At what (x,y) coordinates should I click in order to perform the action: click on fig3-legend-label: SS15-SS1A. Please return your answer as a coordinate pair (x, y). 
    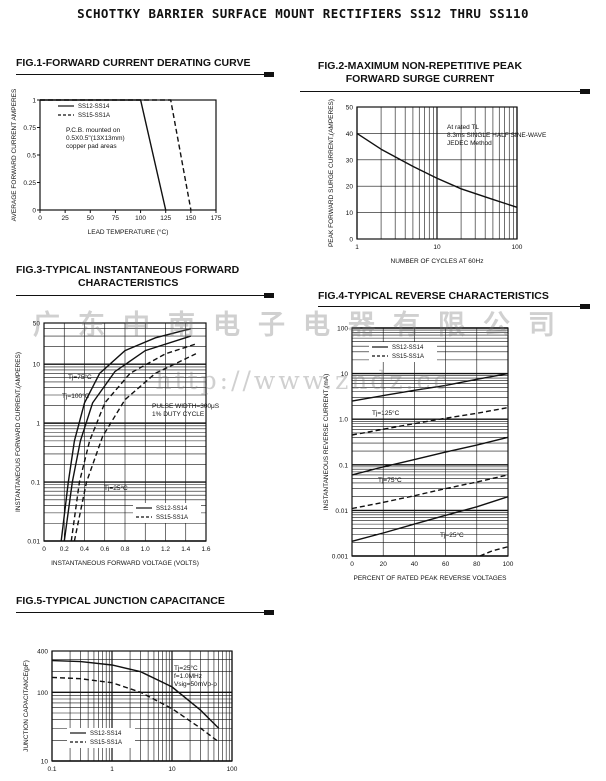
    Looking at the image, I should click on (172, 518).